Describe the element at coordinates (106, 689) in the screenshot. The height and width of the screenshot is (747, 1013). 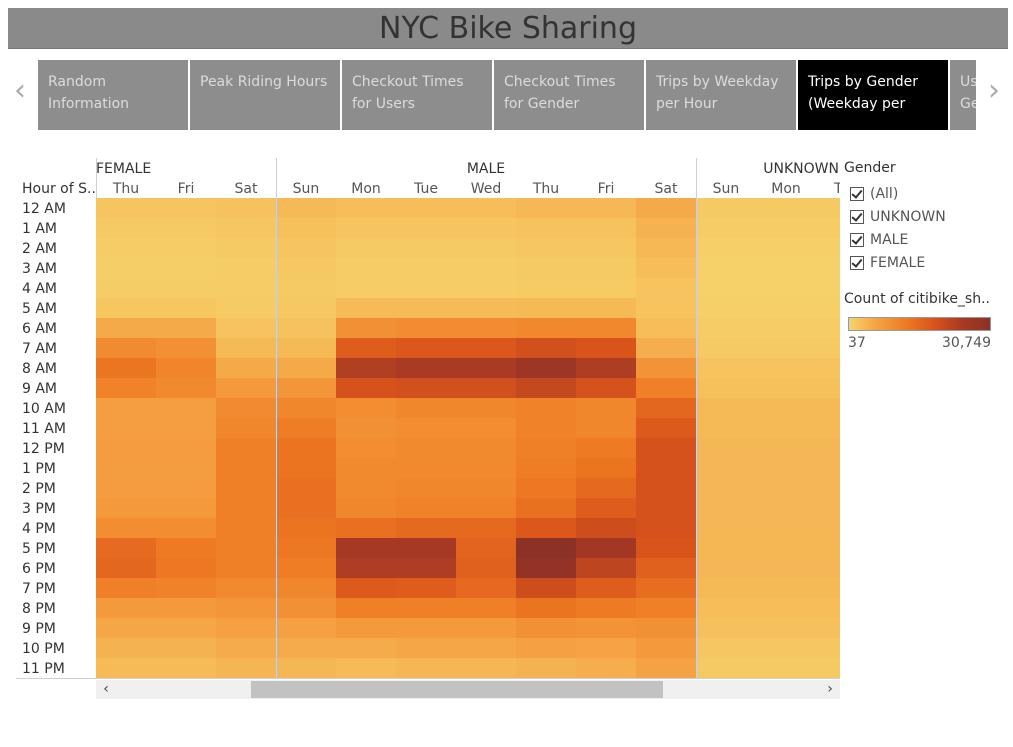
I see `scroll-left-button: ‹` at that location.